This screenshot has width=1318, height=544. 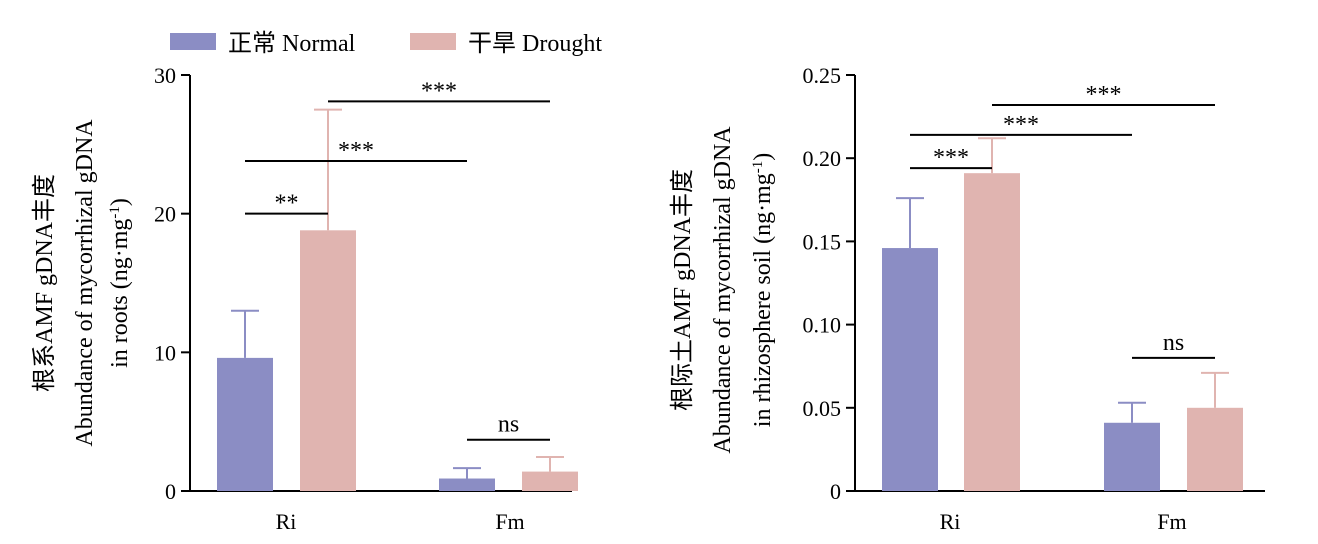 I want to click on y-axis-title-line-1: 根系AMF gDNA丰度, so click(x=44, y=283).